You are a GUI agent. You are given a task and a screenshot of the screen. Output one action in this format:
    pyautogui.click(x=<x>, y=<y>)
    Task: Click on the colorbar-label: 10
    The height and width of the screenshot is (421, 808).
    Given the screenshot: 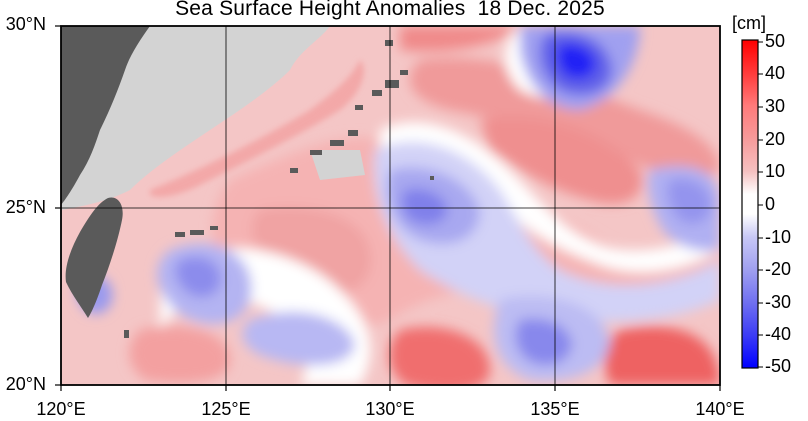 What is the action you would take?
    pyautogui.click(x=775, y=171)
    